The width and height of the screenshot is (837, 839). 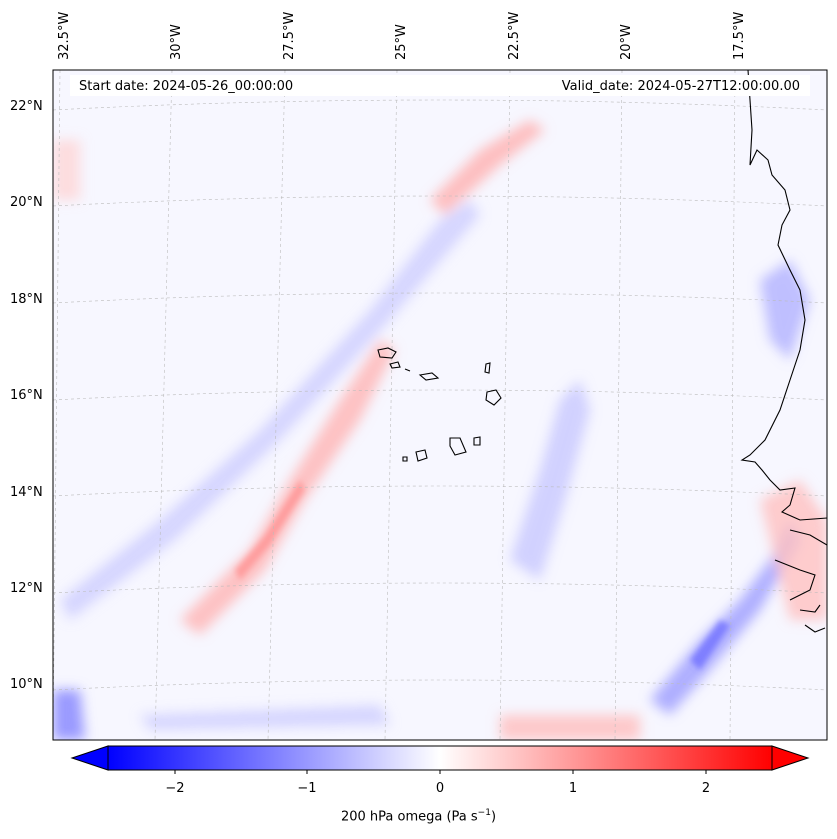 I want to click on cape-verde-islands, so click(x=439, y=404).